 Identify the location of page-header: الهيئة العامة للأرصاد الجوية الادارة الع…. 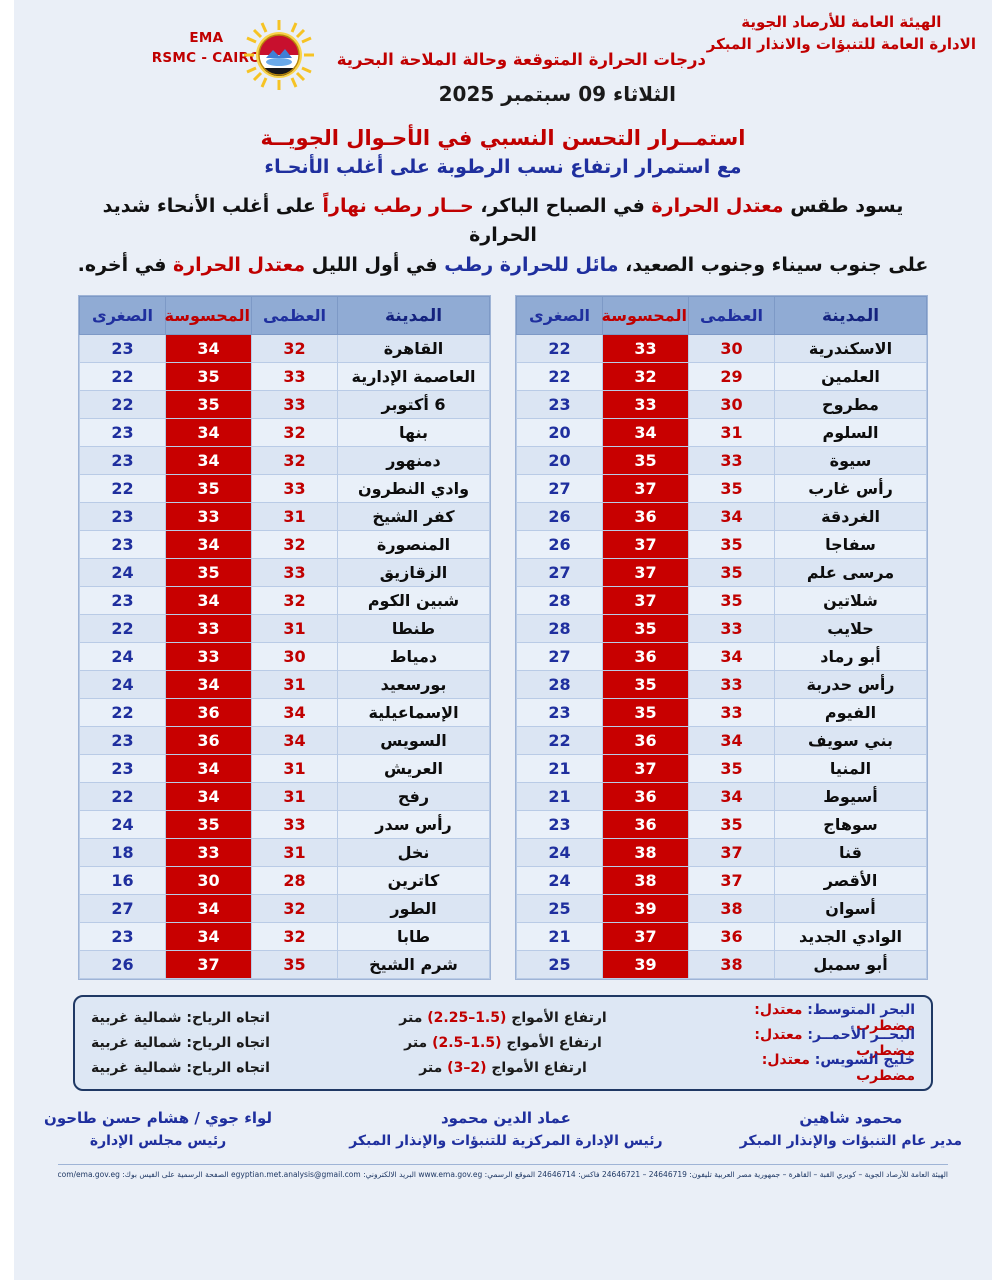
(503, 60).